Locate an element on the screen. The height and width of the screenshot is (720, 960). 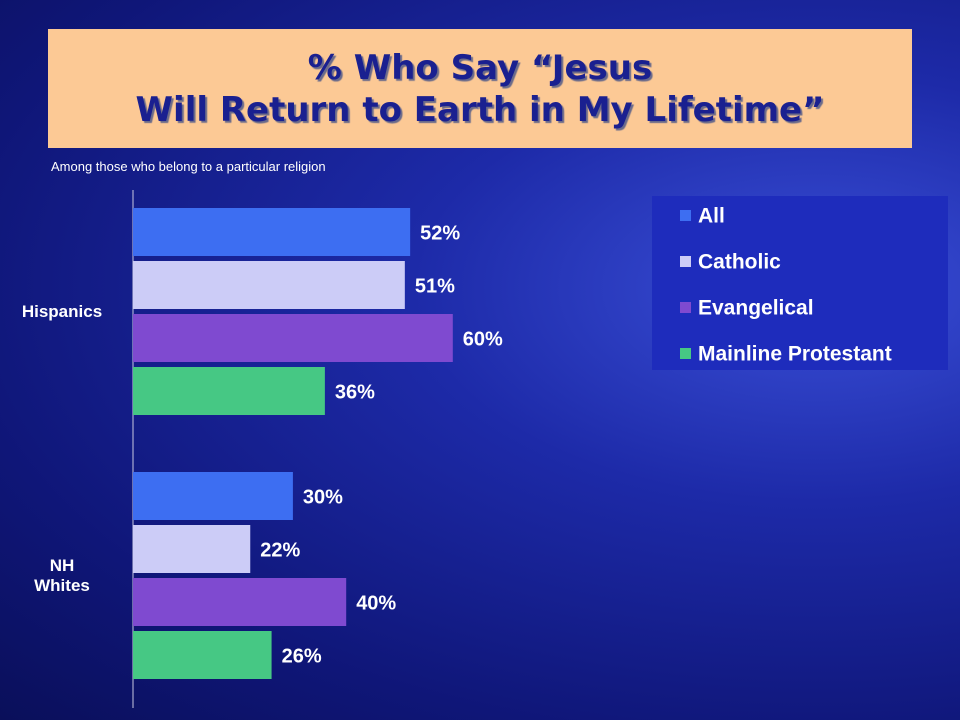
category-label: NH Whites is located at coordinates (62, 575).